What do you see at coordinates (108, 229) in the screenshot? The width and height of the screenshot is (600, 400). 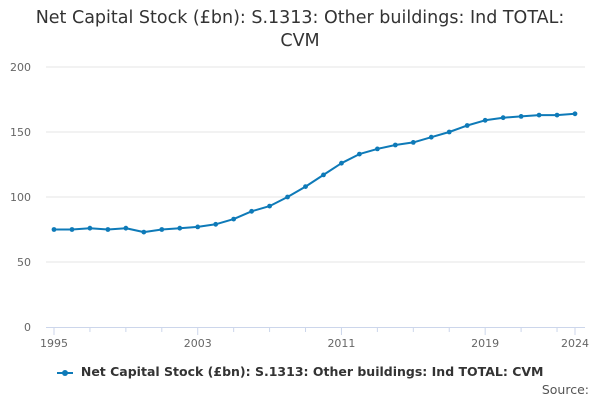 I see `data-point-1998` at bounding box center [108, 229].